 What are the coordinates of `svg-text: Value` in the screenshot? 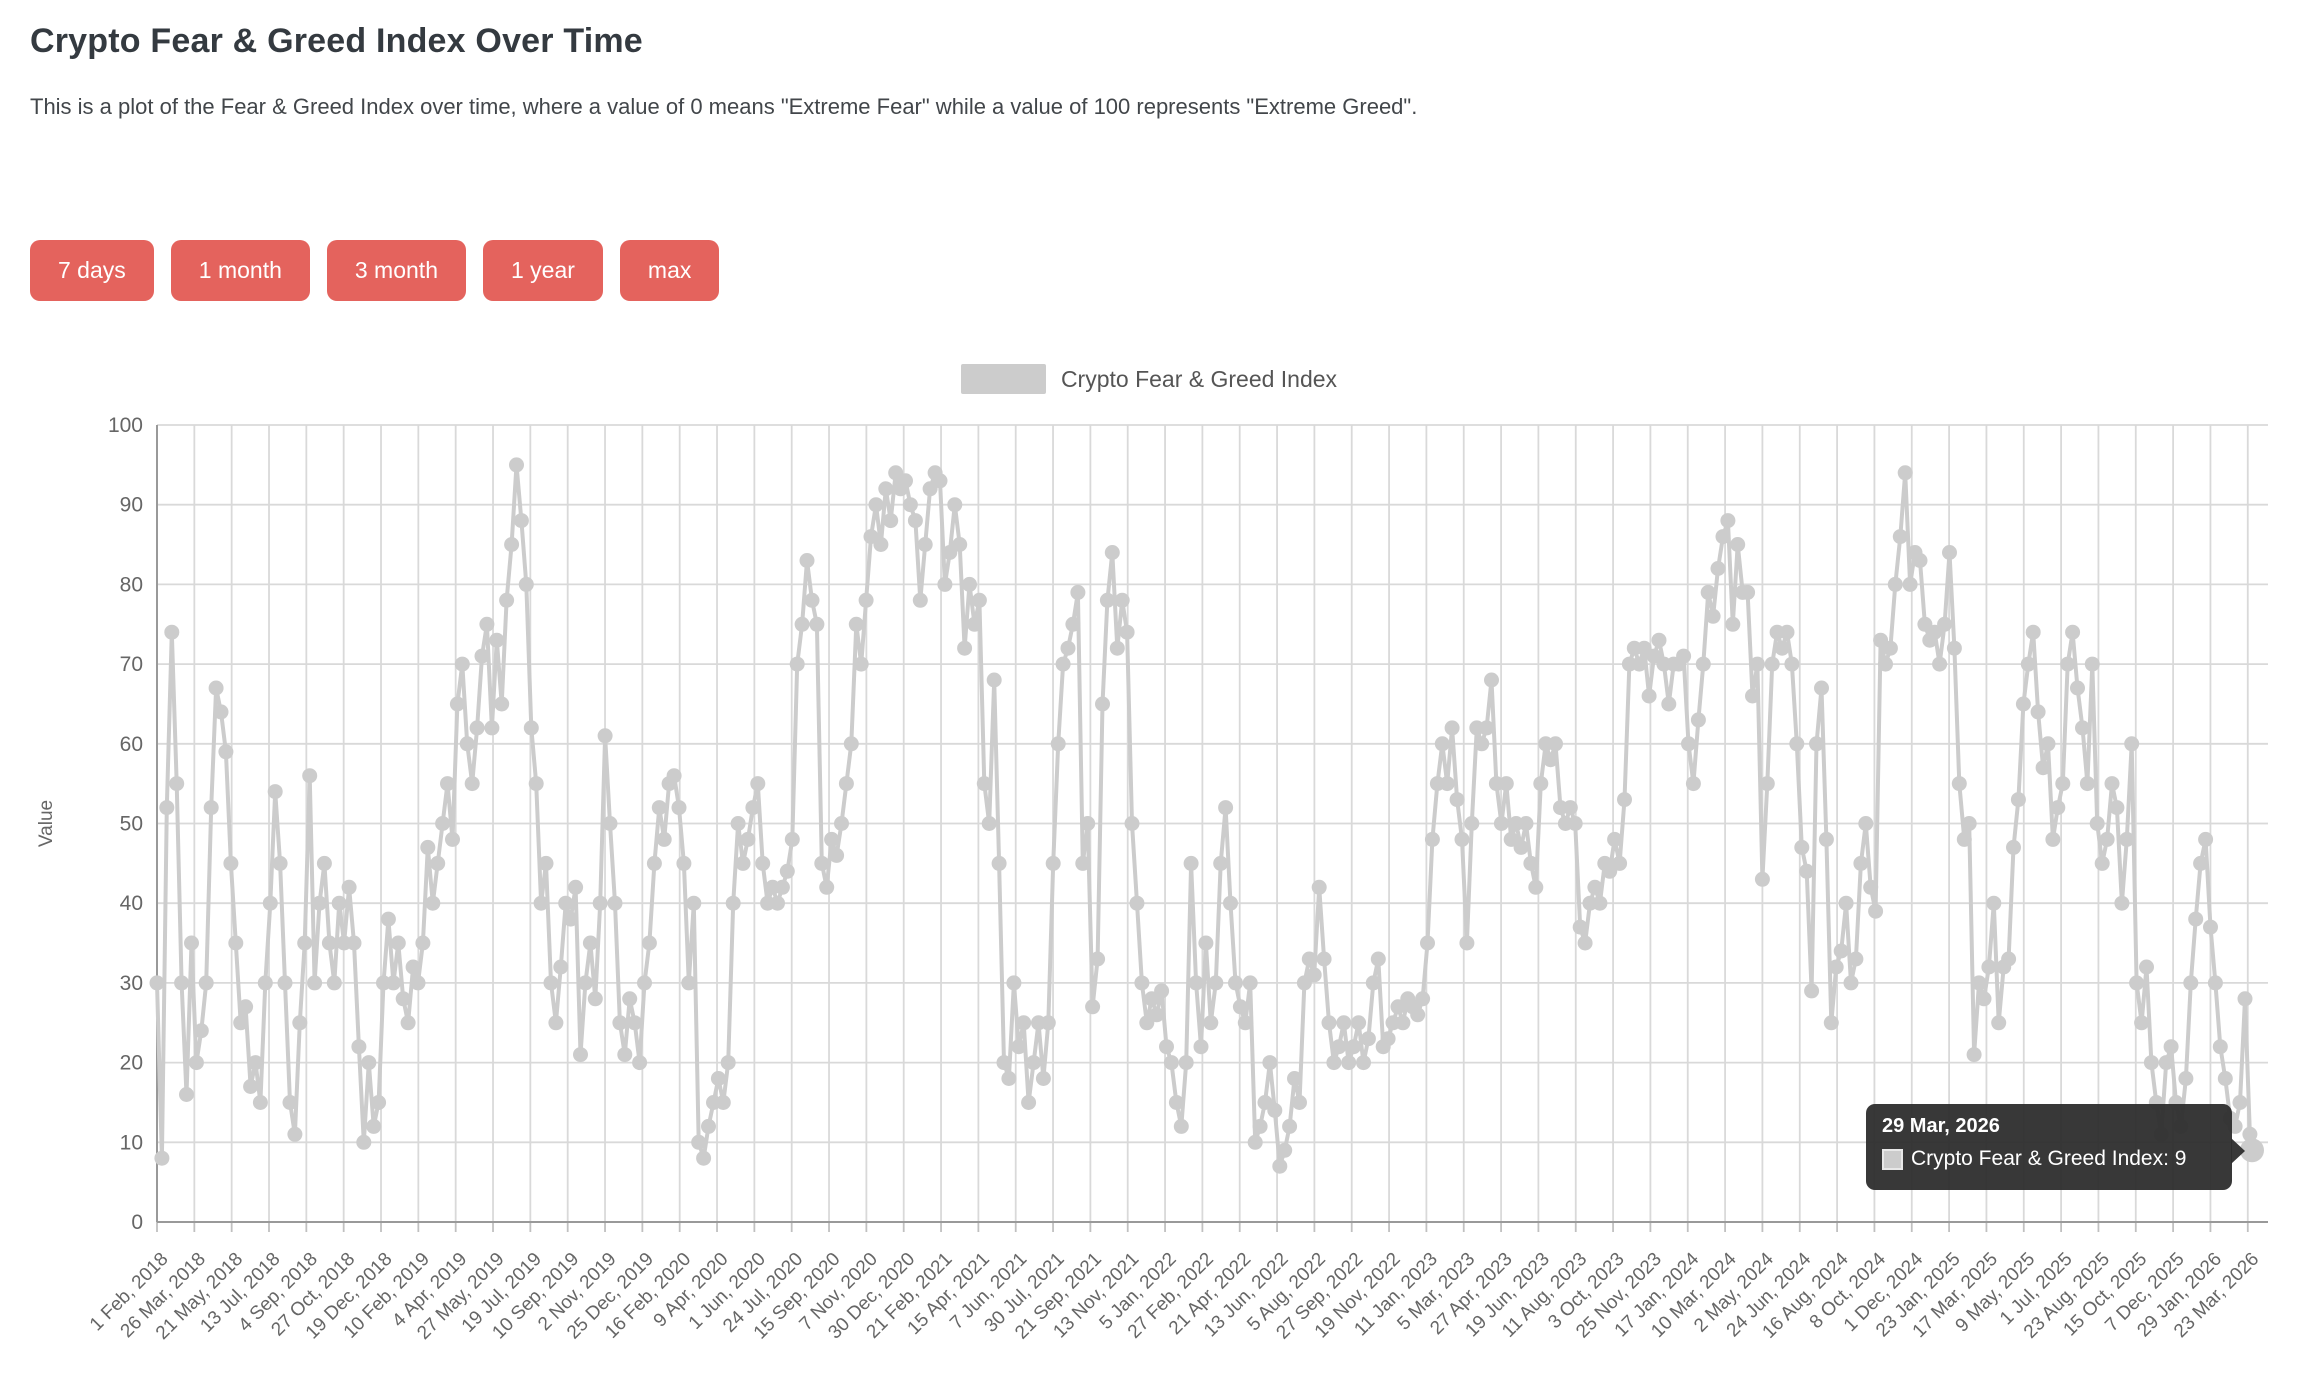 It's located at (46, 823).